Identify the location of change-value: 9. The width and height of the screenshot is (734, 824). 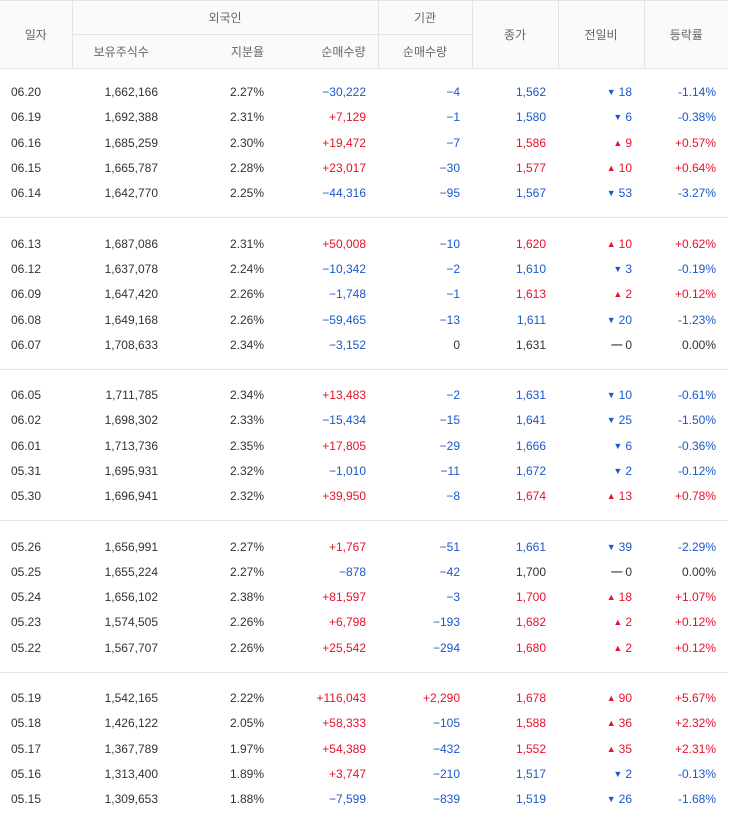
(628, 142).